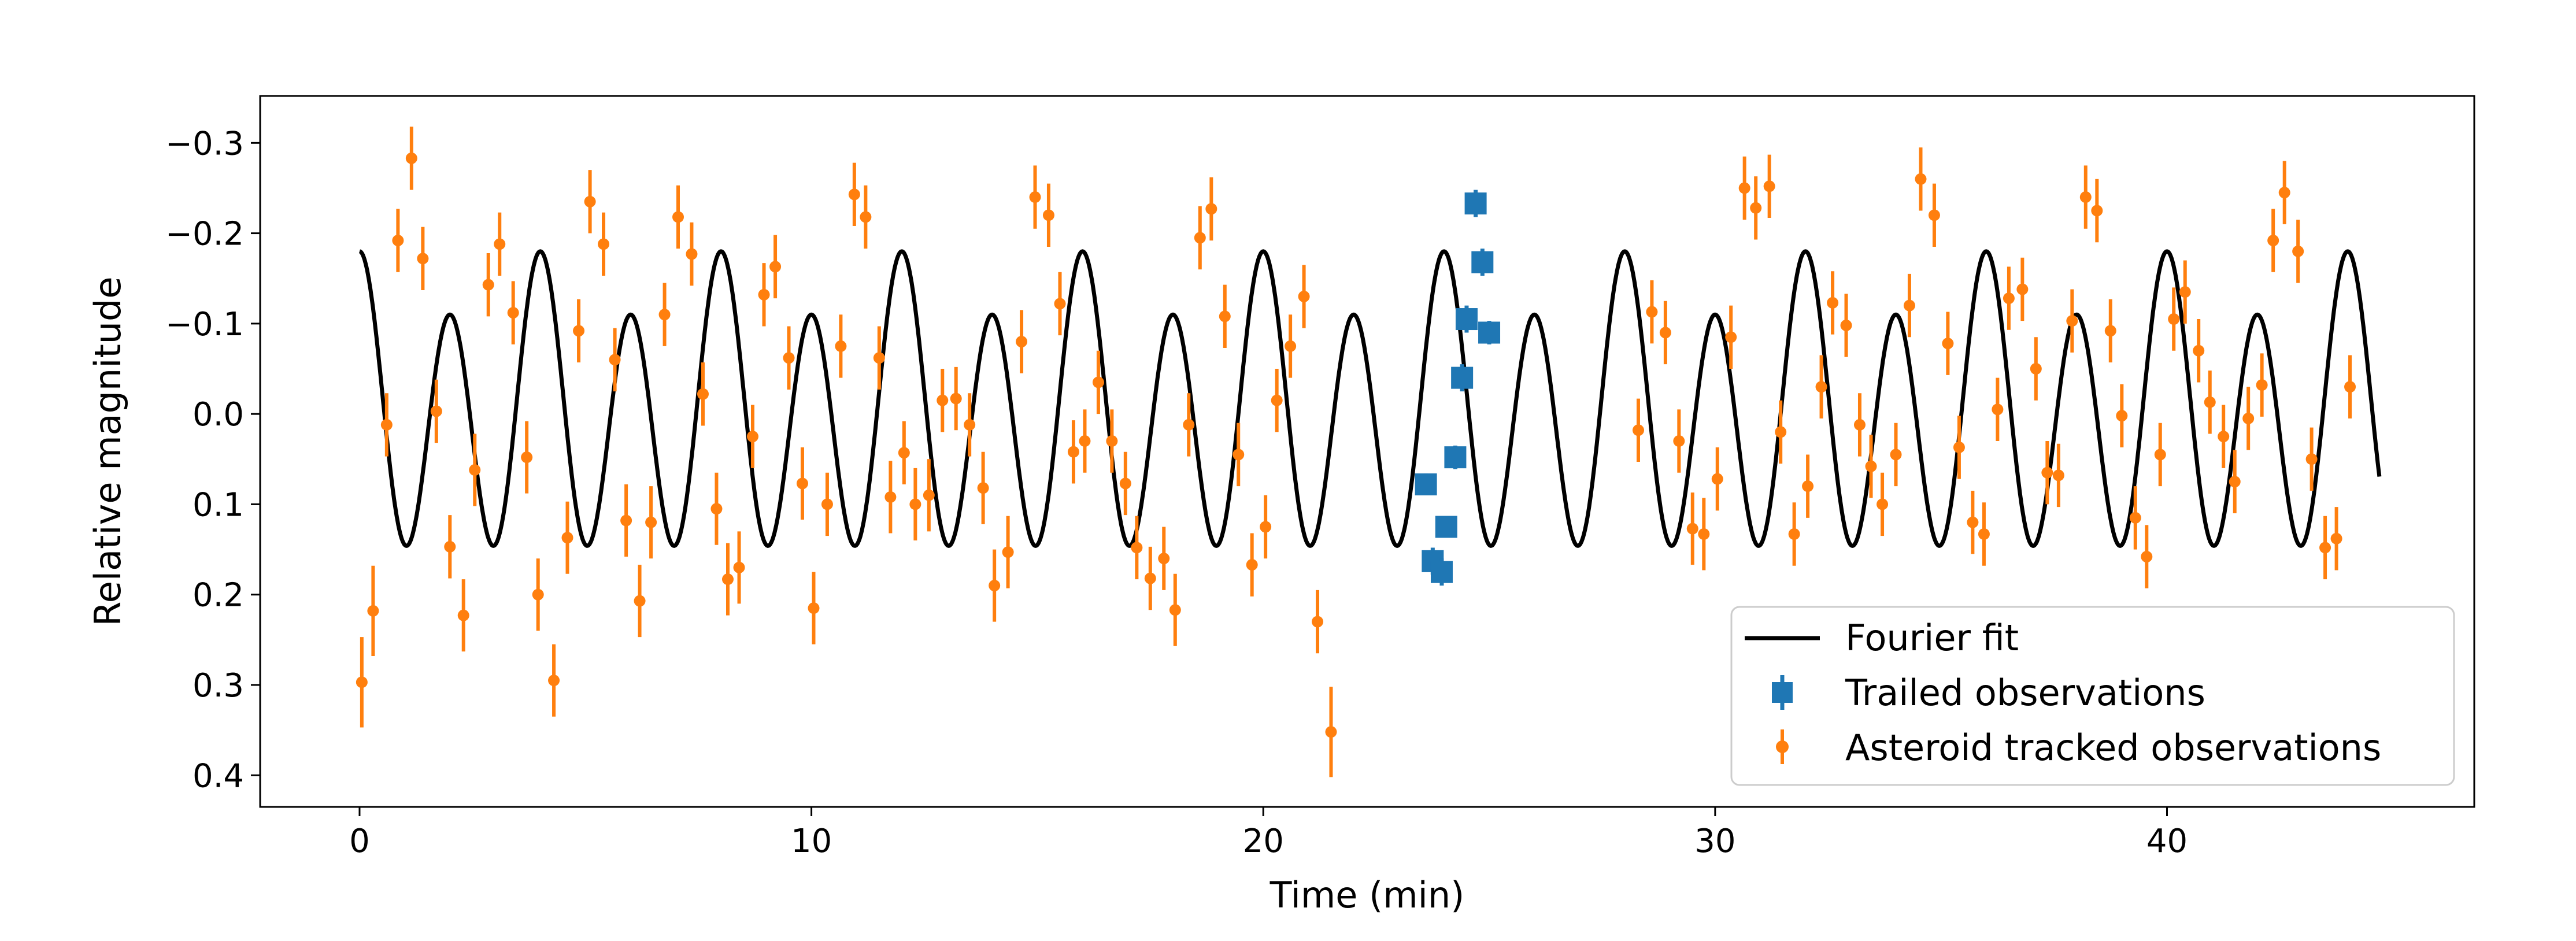 Image resolution: width=2576 pixels, height=941 pixels. I want to click on x-axis-ticks: 0 10 20 30 40, so click(1268, 833).